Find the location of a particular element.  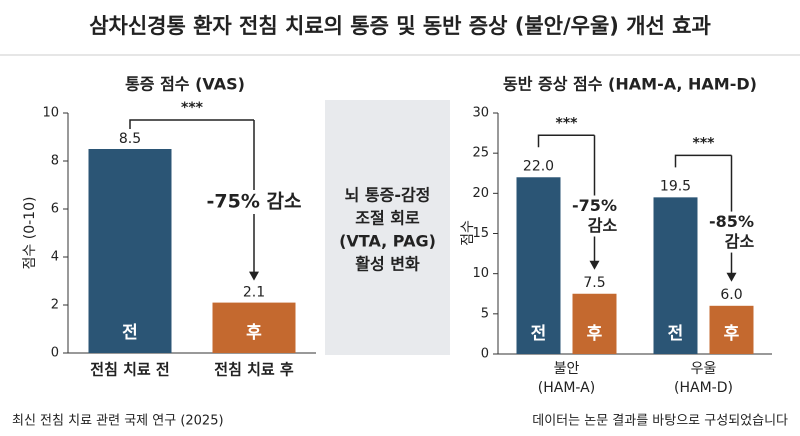

value-label: 7.5 is located at coordinates (594, 283).